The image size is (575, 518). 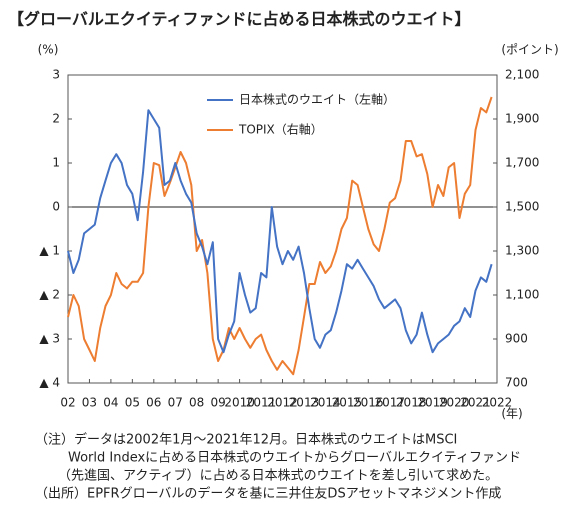 I want to click on y-tick-label: ▲ 3, so click(x=49, y=339).